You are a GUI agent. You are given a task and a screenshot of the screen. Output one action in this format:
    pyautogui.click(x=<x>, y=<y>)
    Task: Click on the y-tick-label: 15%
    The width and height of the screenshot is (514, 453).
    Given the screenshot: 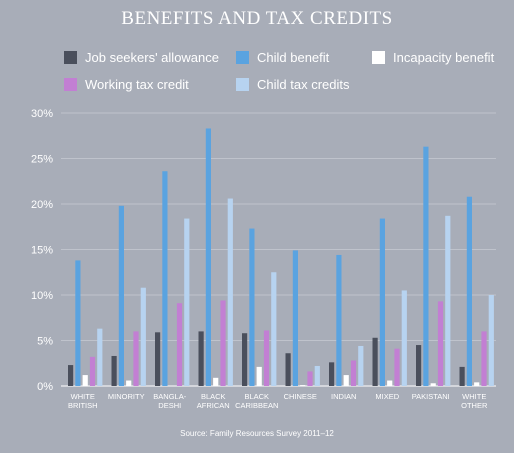 What is the action you would take?
    pyautogui.click(x=42, y=251)
    